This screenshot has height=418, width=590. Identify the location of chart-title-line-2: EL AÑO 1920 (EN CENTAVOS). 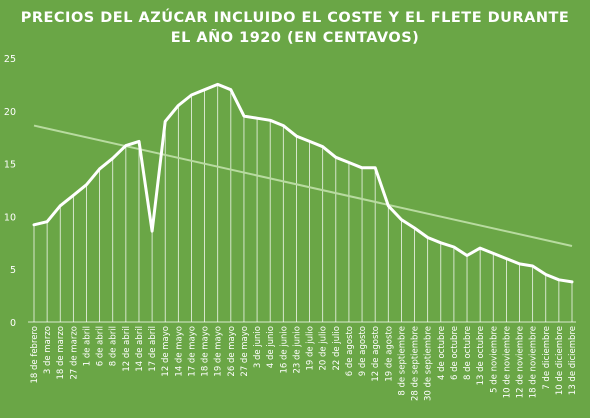
(295, 38).